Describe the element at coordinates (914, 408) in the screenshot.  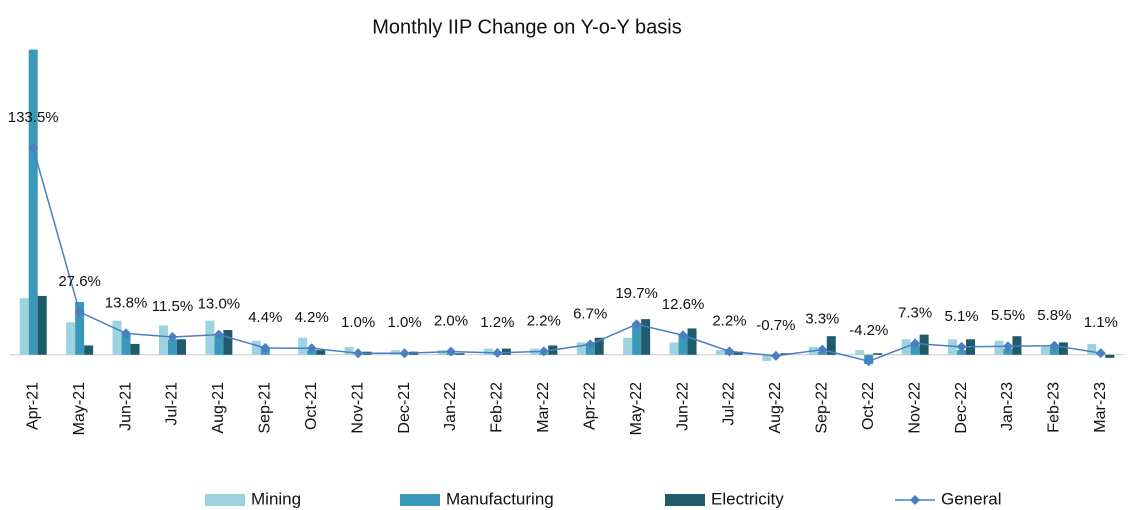
I see `x-tick-label: Nov-22` at that location.